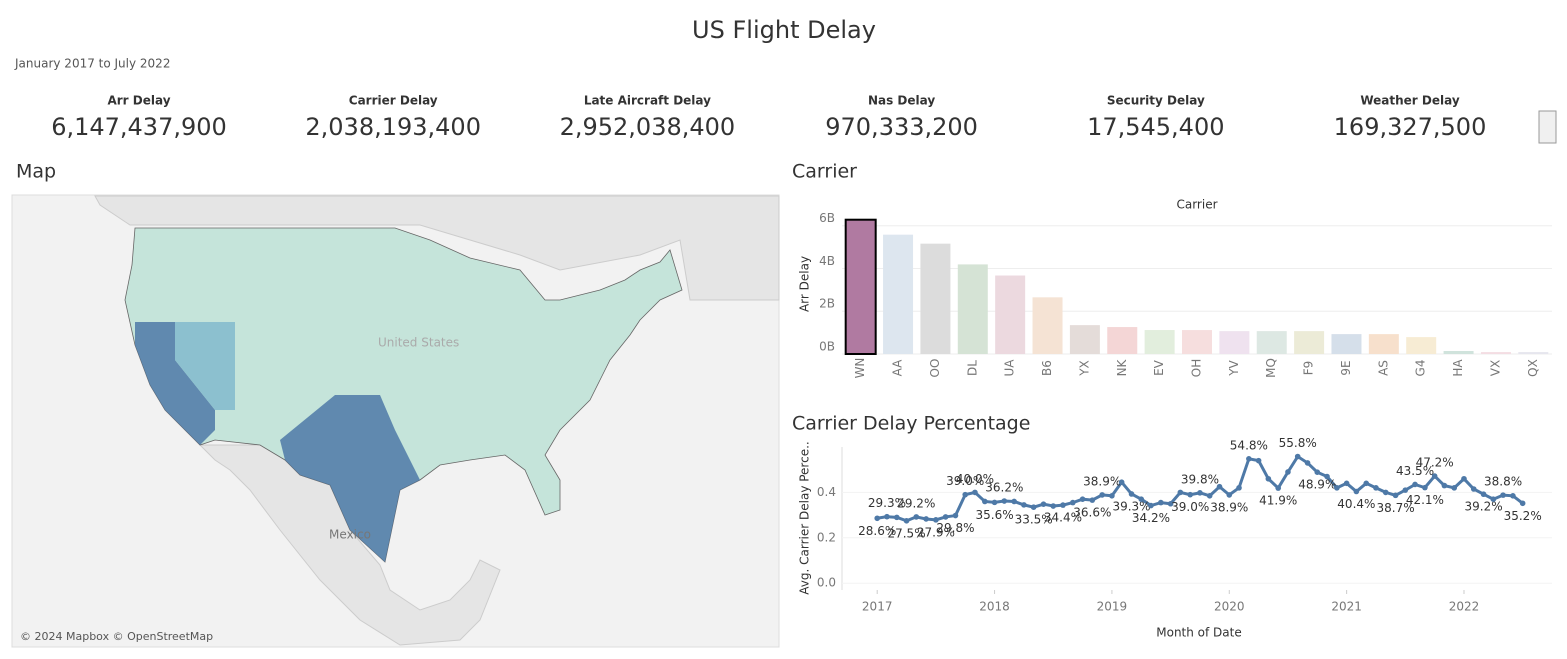 The image size is (1567, 659). Describe the element at coordinates (1533, 368) in the screenshot. I see `x-tick-label: QX` at that location.